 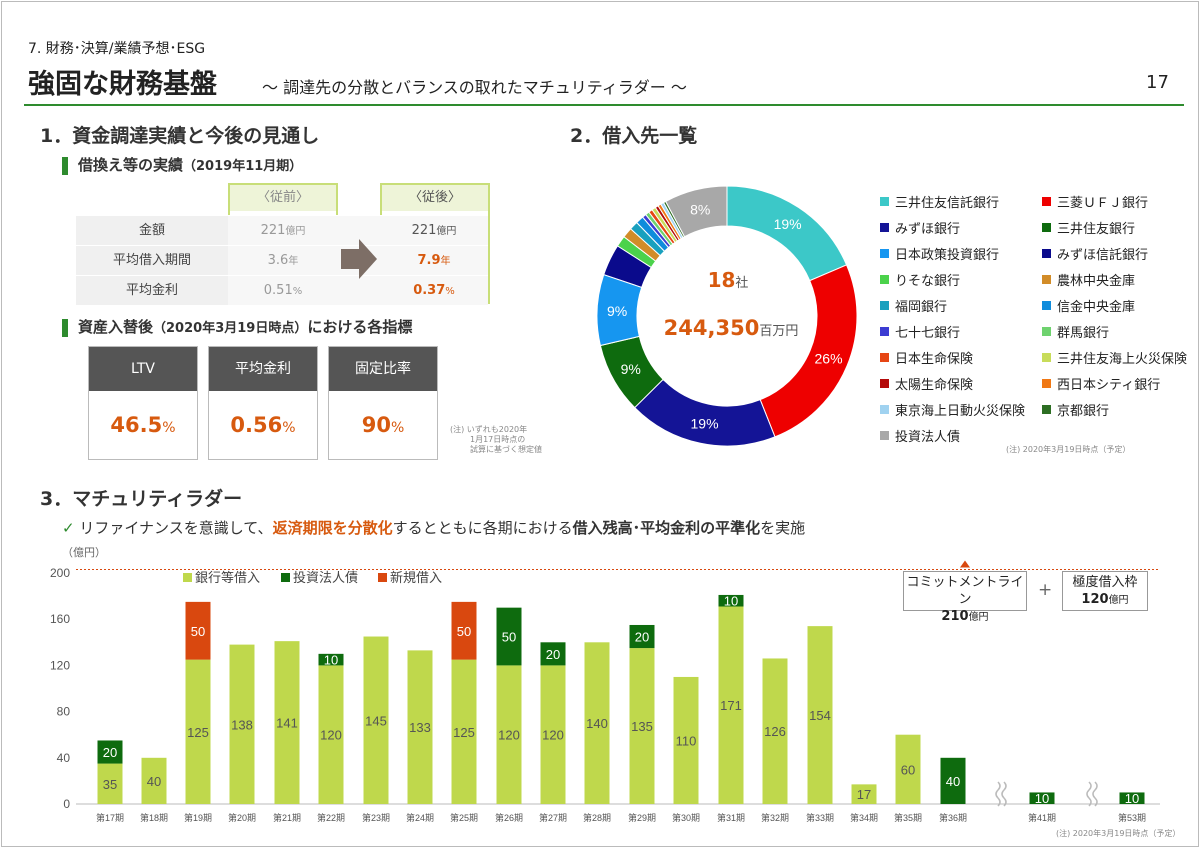 I want to click on legend-item: 農林中央金庫, so click(x=1121, y=279).